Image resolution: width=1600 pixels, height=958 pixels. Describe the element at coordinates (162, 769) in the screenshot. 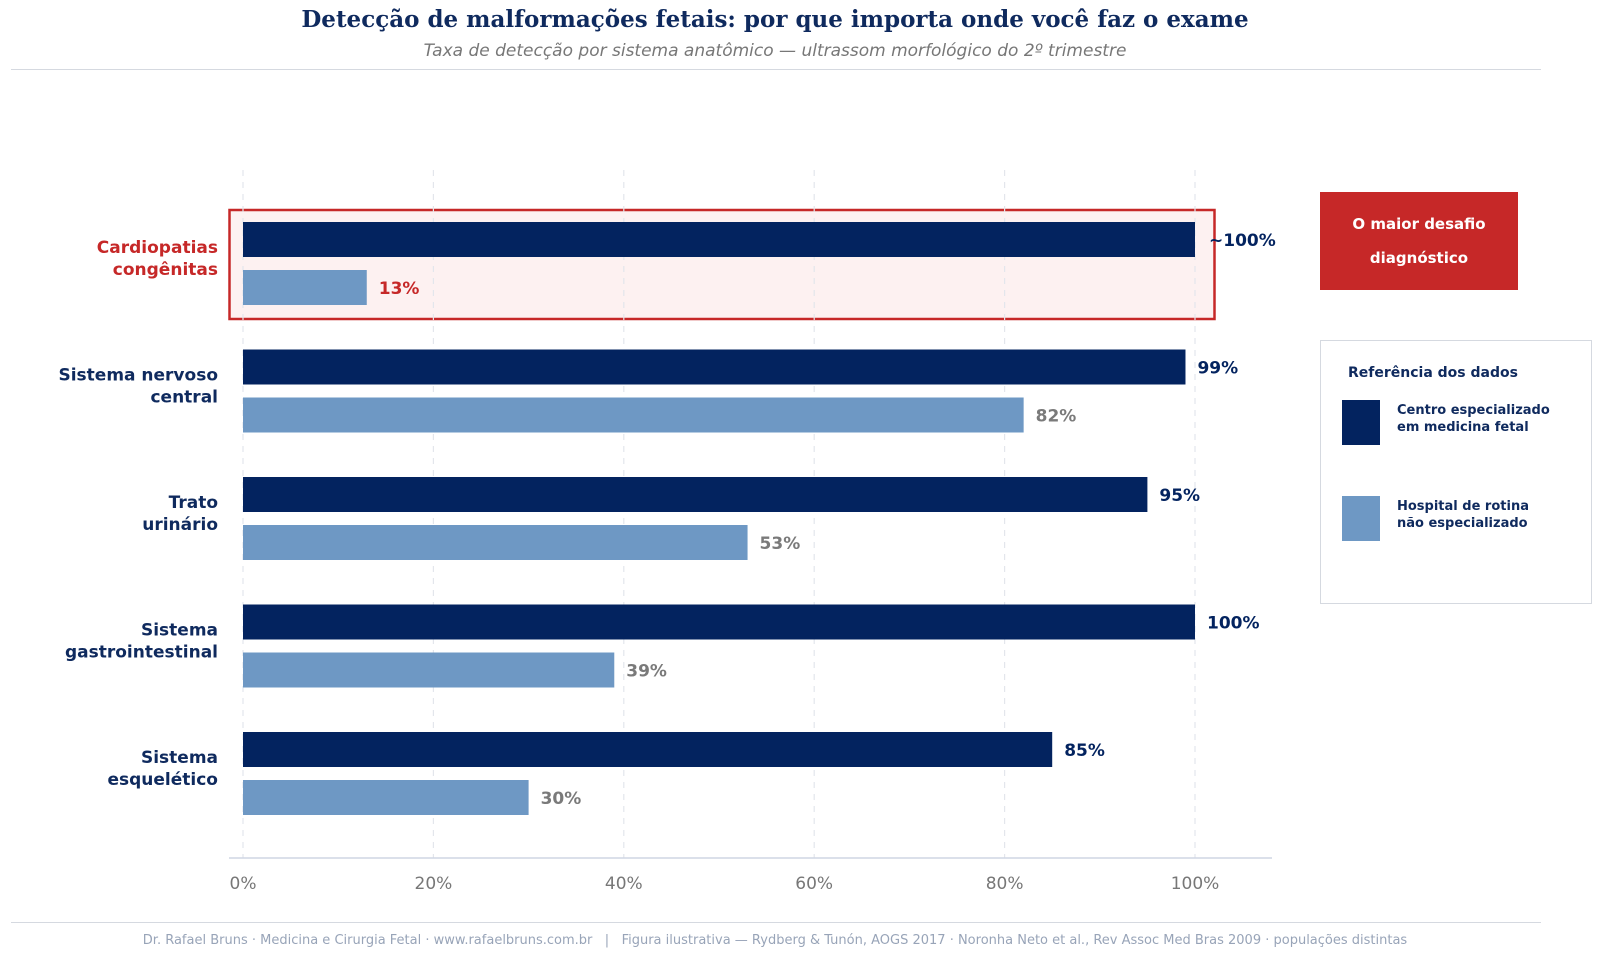

I see `category-label: Sistema esquelético` at that location.